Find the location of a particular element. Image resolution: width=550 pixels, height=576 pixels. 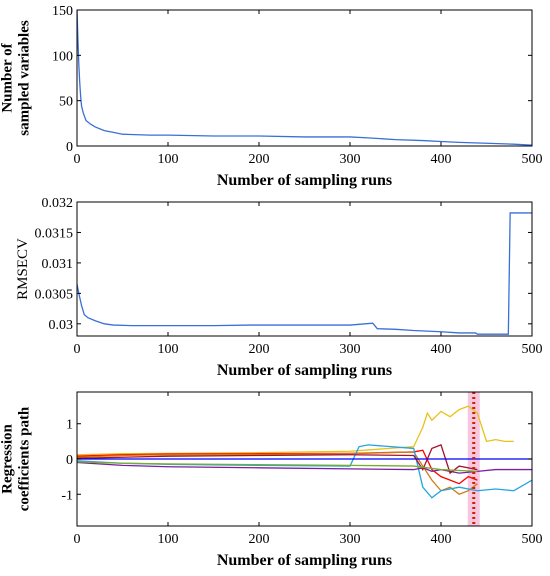

y-tick-label: 0.032 is located at coordinates (58, 203).